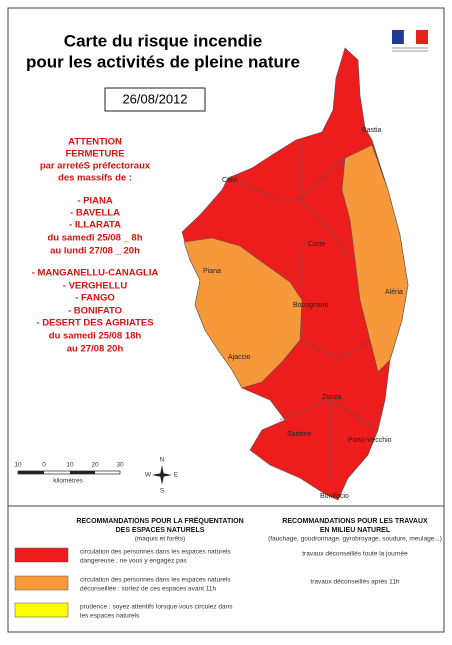 The width and height of the screenshot is (452, 645). Describe the element at coordinates (94, 238) in the screenshot. I see `warning-line: du samedi 25/08 _ 8h` at that location.